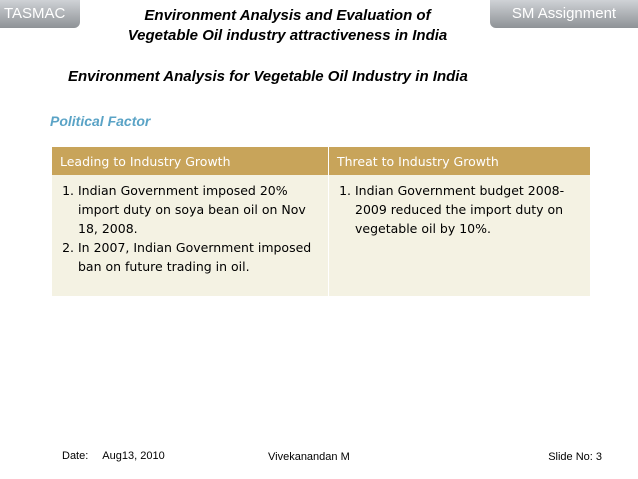 The image size is (638, 479). What do you see at coordinates (133, 456) in the screenshot?
I see `date-value: Aug13, 2010` at bounding box center [133, 456].